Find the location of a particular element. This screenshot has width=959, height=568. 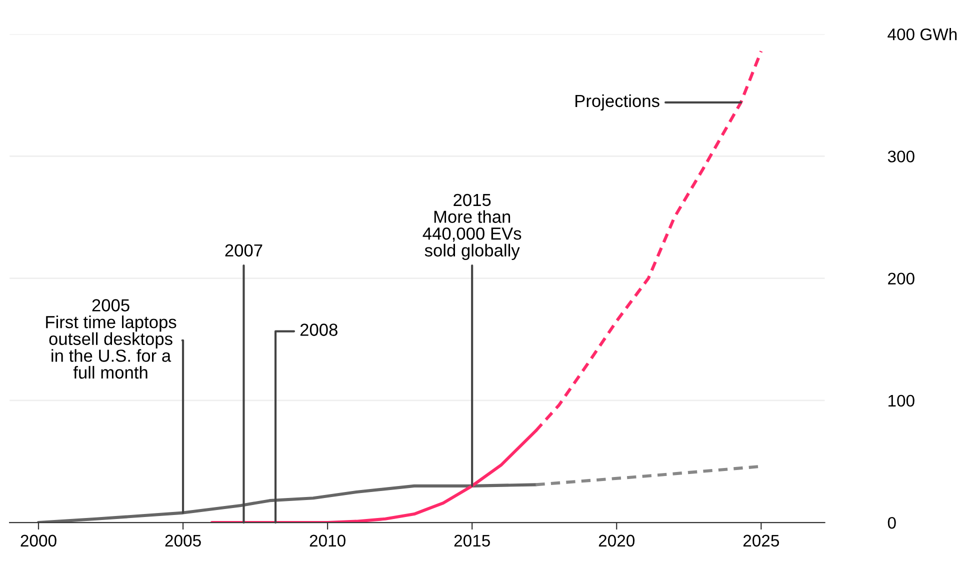

x-tick-label: 2010 is located at coordinates (328, 540).